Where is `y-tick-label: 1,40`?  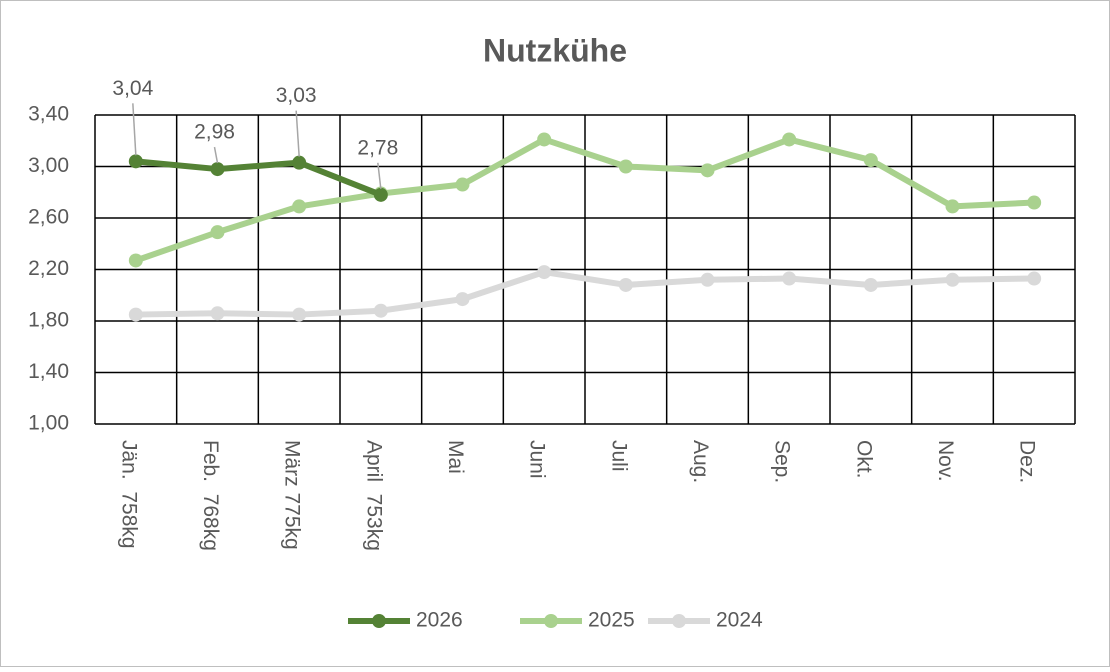 y-tick-label: 1,40 is located at coordinates (48, 371).